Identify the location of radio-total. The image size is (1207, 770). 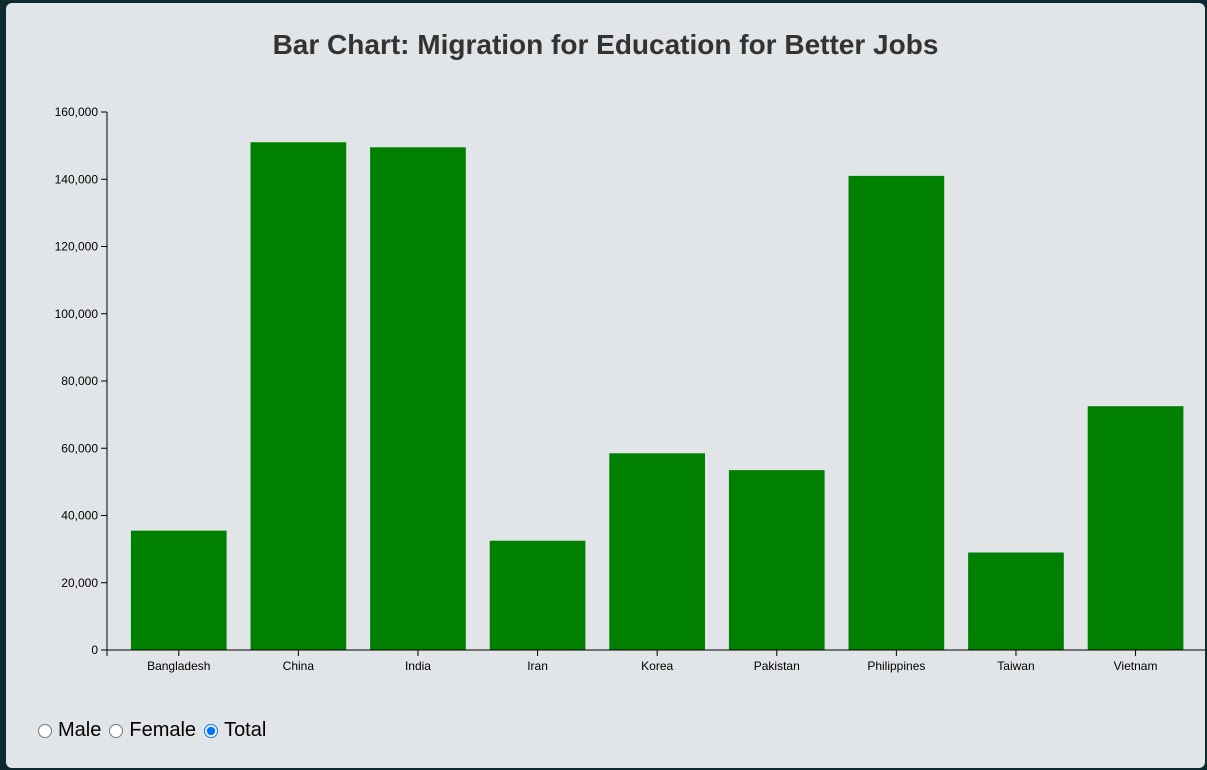
(211, 730).